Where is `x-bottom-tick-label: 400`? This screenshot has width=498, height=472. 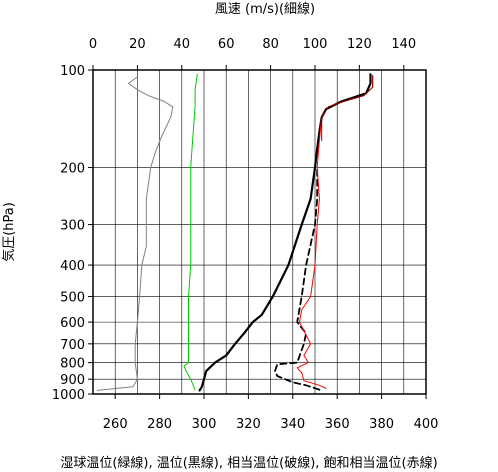 x-bottom-tick-label: 400 is located at coordinates (426, 424).